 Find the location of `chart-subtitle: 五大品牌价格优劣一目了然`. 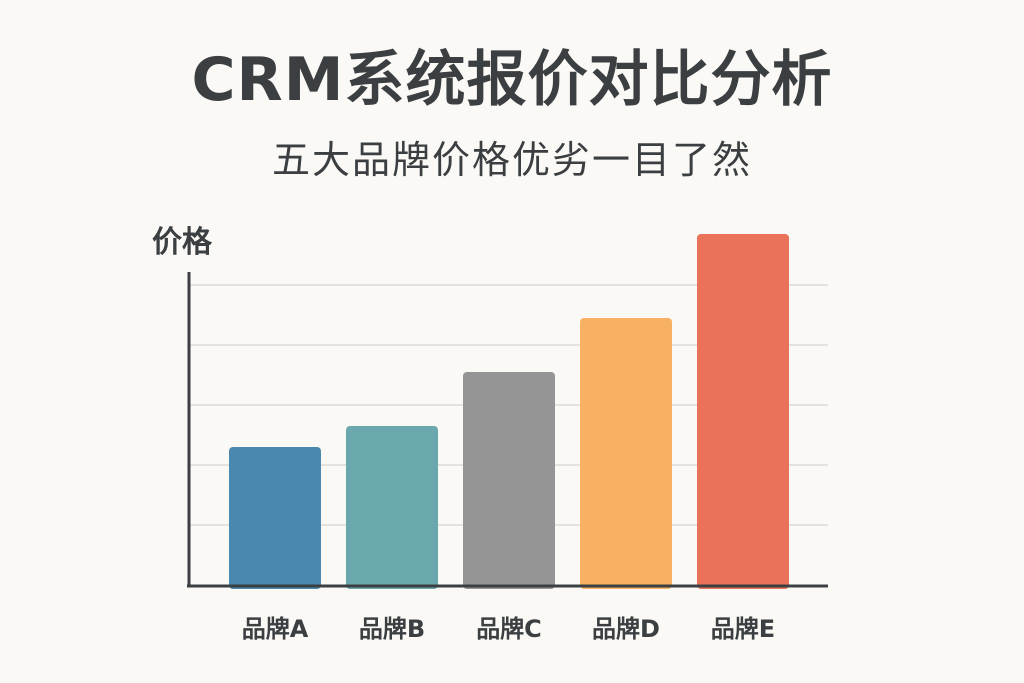

chart-subtitle: 五大品牌价格优劣一目了然 is located at coordinates (511, 160).